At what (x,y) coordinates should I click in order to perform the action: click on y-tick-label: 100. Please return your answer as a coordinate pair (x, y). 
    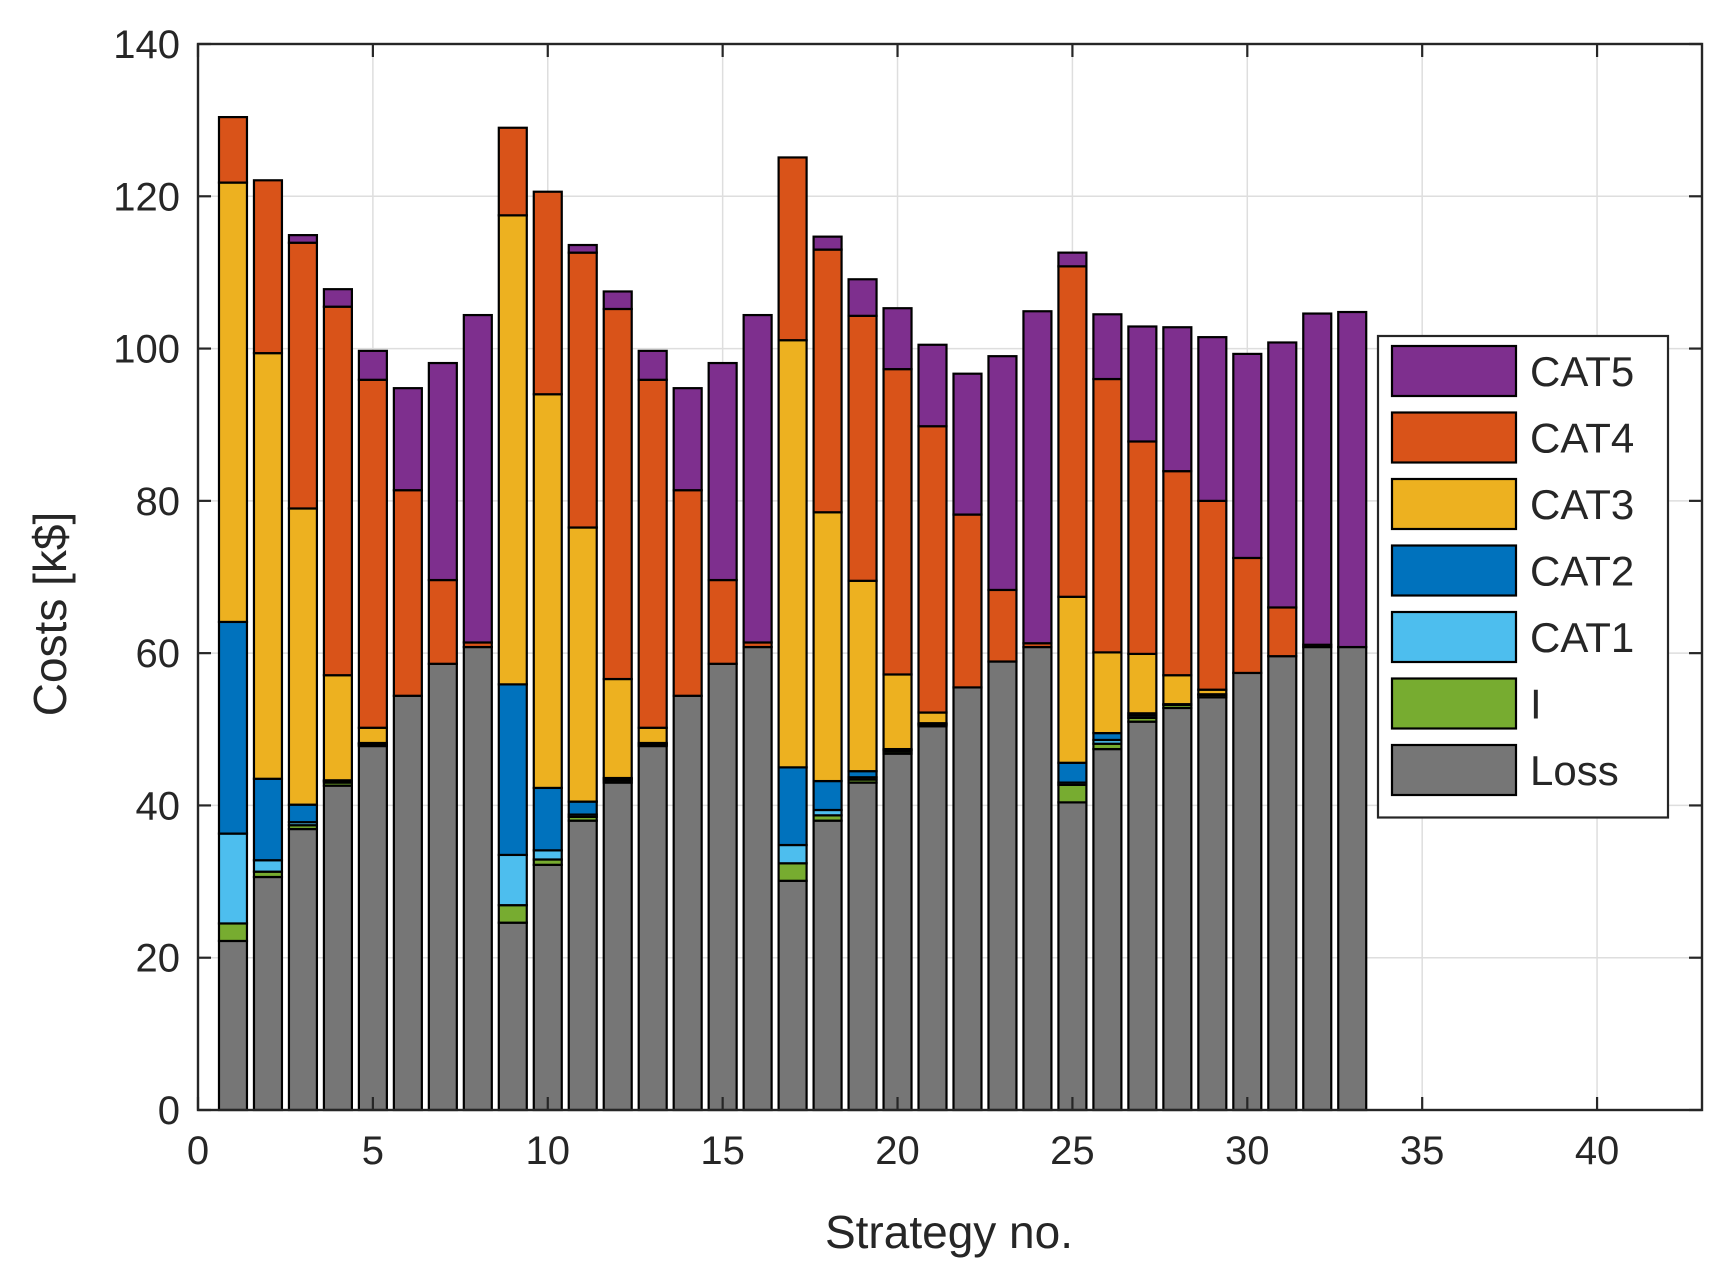
    Looking at the image, I should click on (146, 350).